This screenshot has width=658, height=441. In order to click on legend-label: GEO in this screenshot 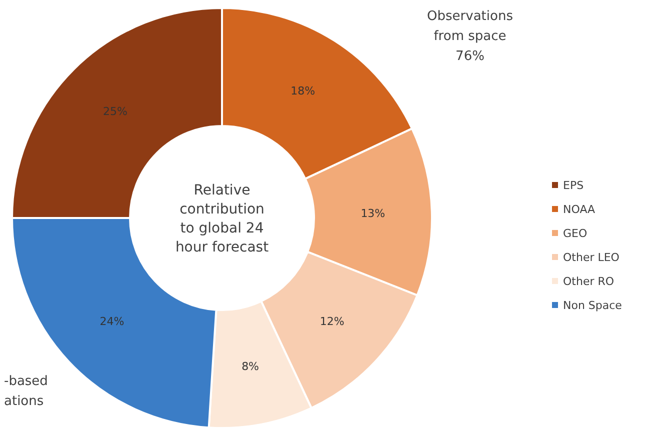, I will do `click(575, 233)`.